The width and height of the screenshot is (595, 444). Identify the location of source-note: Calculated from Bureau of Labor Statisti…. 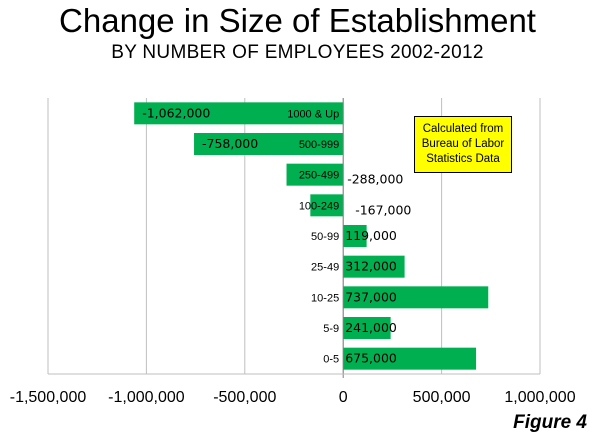
(463, 144).